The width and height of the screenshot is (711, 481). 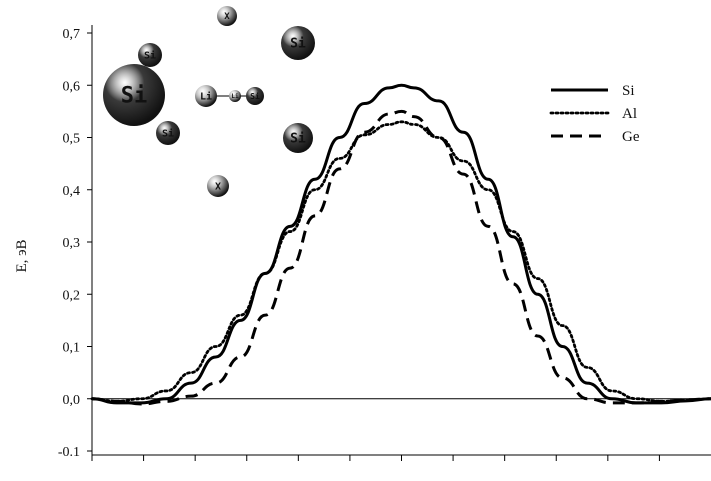 I want to click on legend-label-ge: Ge, so click(x=631, y=137).